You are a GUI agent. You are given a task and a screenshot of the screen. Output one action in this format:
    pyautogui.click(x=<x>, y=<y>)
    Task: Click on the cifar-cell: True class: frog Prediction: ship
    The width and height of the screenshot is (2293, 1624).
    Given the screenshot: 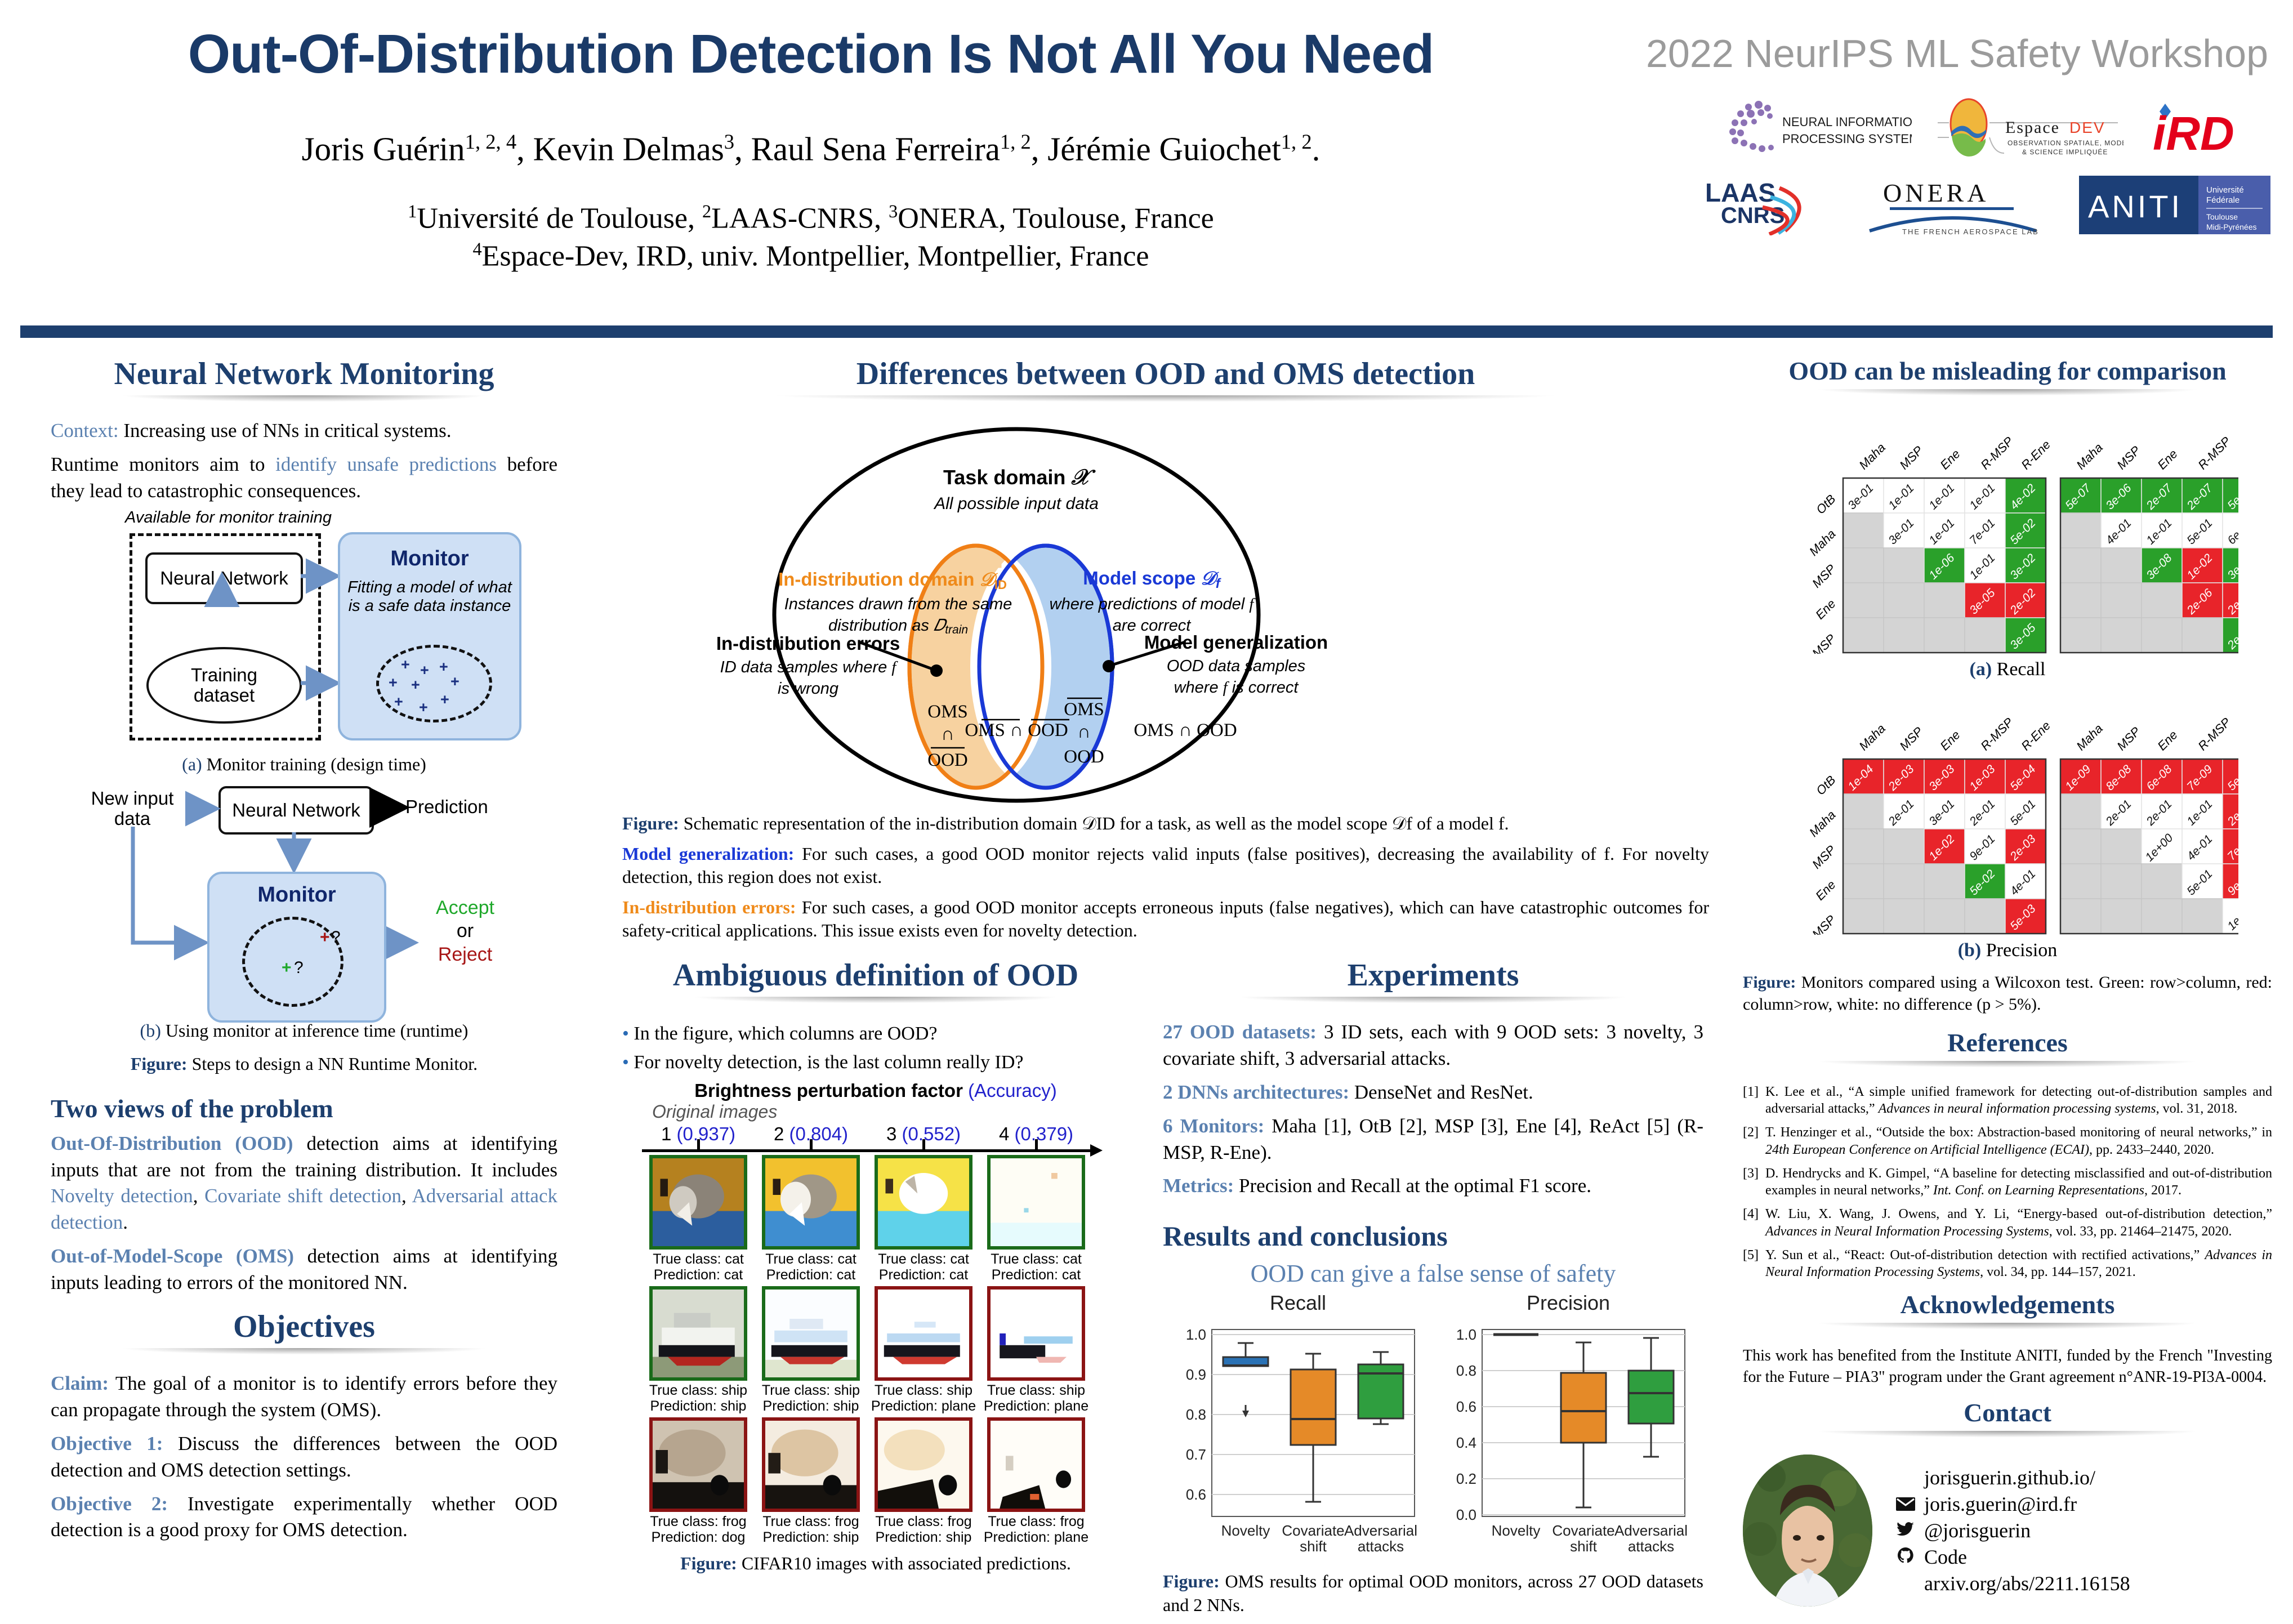 What is the action you would take?
    pyautogui.click(x=923, y=1483)
    